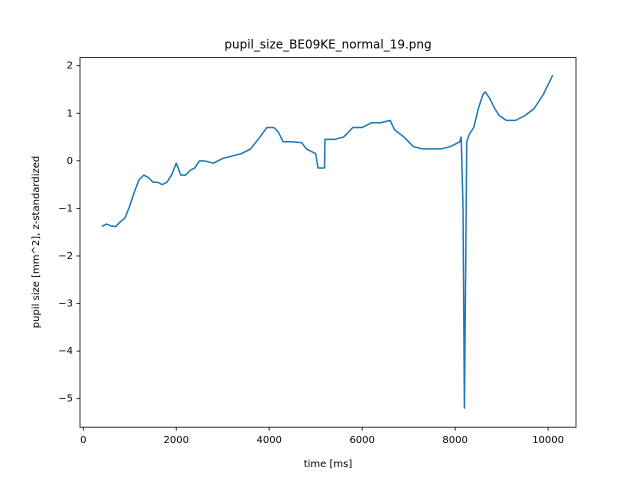  What do you see at coordinates (65, 304) in the screenshot?
I see `y-tick-label: −3` at bounding box center [65, 304].